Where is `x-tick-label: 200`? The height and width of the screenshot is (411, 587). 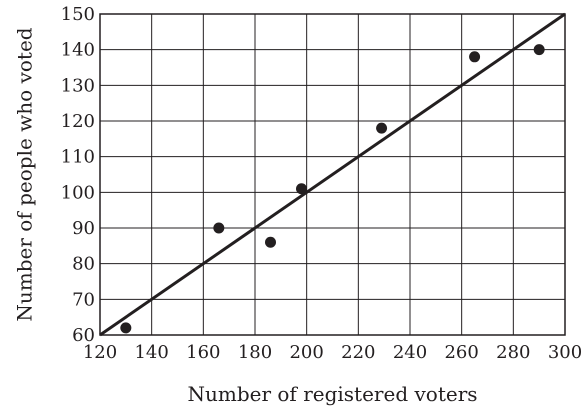
x-tick-label: 200 is located at coordinates (306, 352).